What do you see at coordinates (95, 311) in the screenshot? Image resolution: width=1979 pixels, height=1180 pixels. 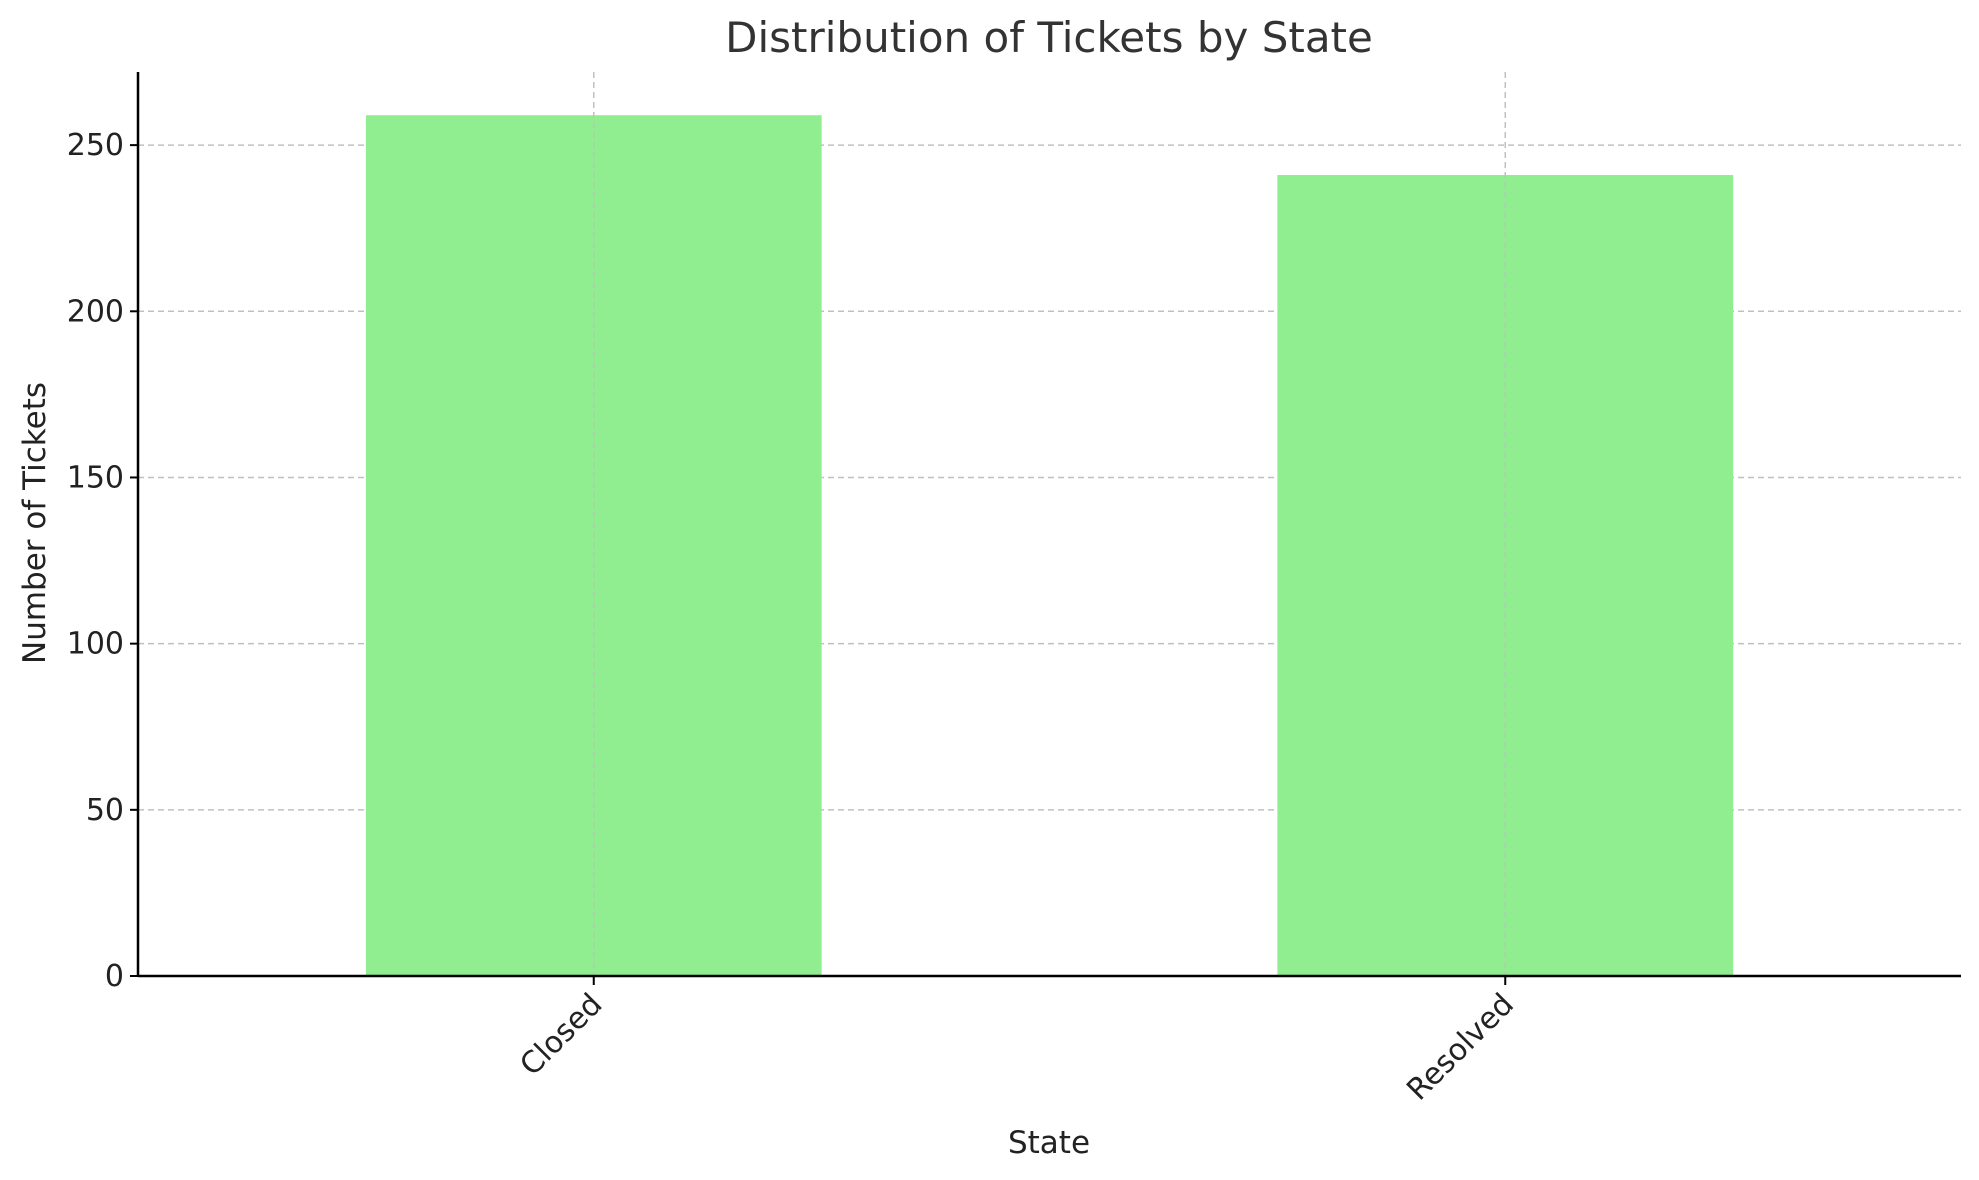 I see `y-tick-label: 200` at bounding box center [95, 311].